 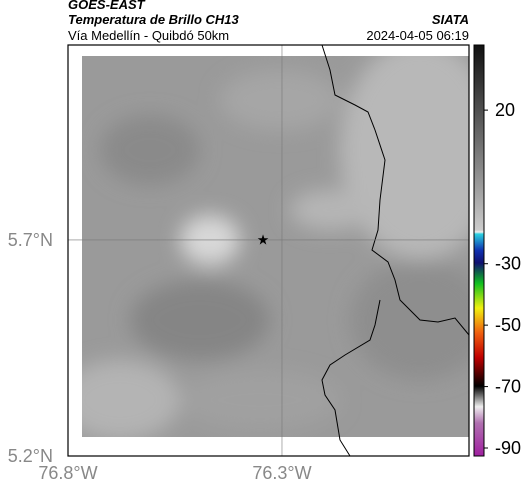 What do you see at coordinates (508, 387) in the screenshot?
I see `colorbar-tick-label: -70` at bounding box center [508, 387].